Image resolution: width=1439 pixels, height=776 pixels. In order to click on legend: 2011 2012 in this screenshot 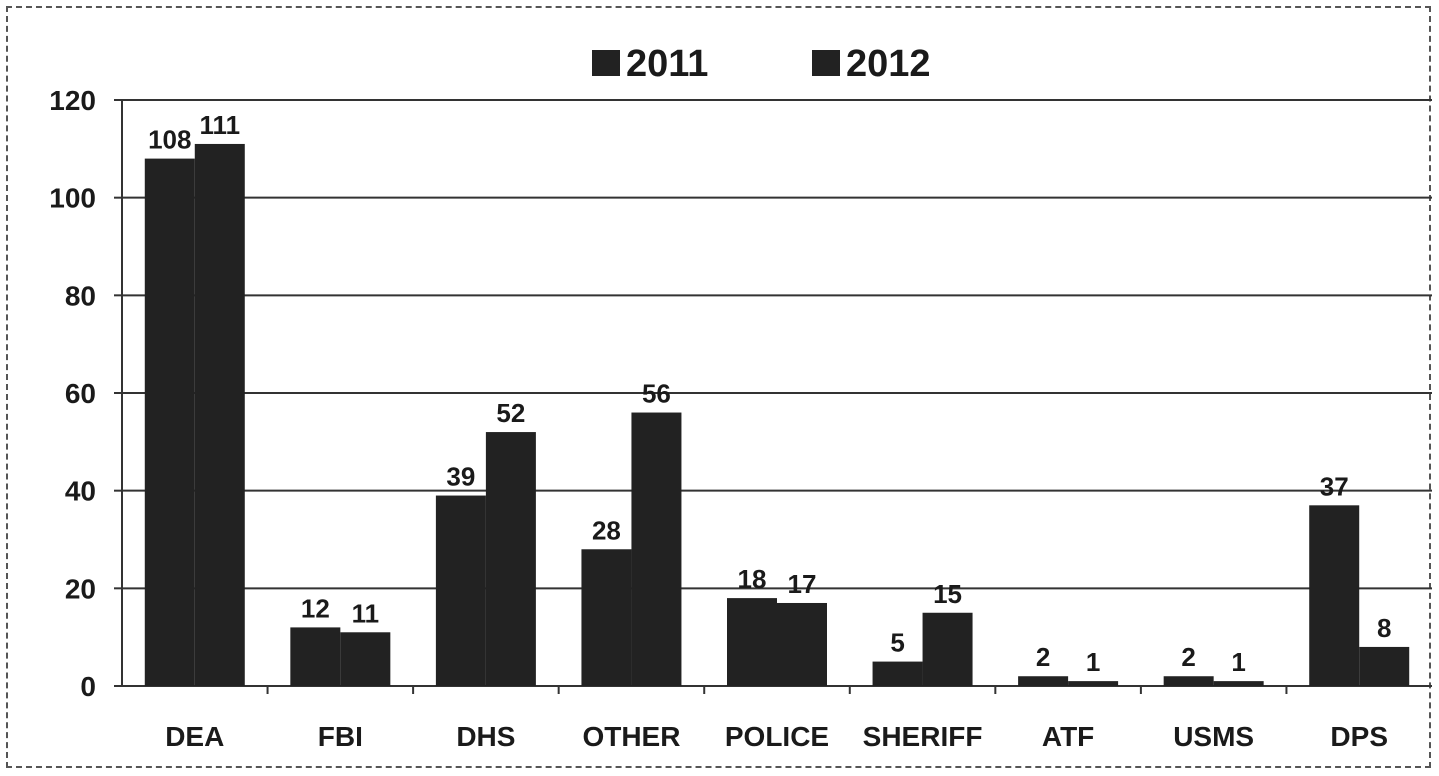, I will do `click(761, 64)`.